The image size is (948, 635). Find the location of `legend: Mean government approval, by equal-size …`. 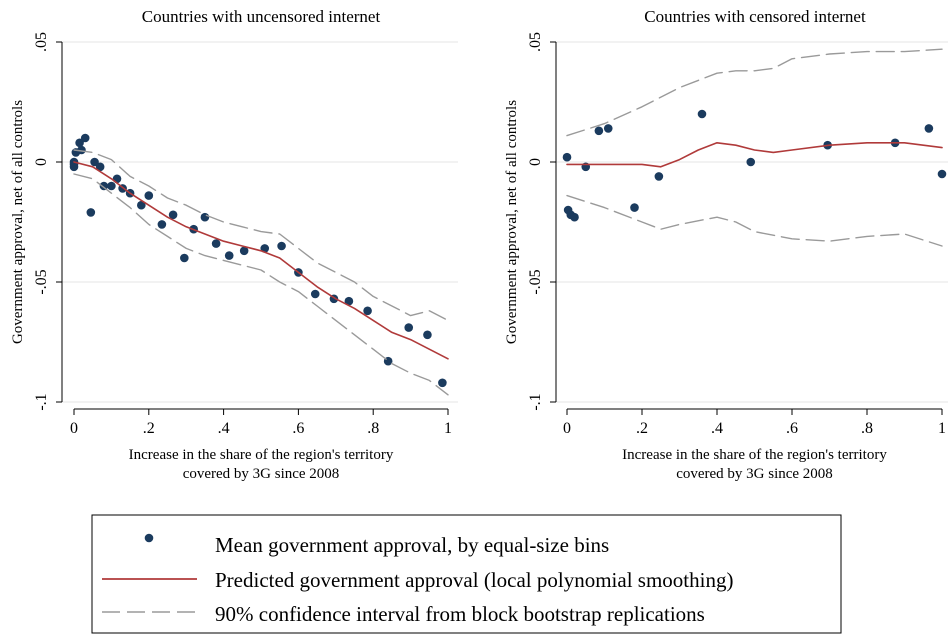

legend: Mean government approval, by equal-size … is located at coordinates (466, 574).